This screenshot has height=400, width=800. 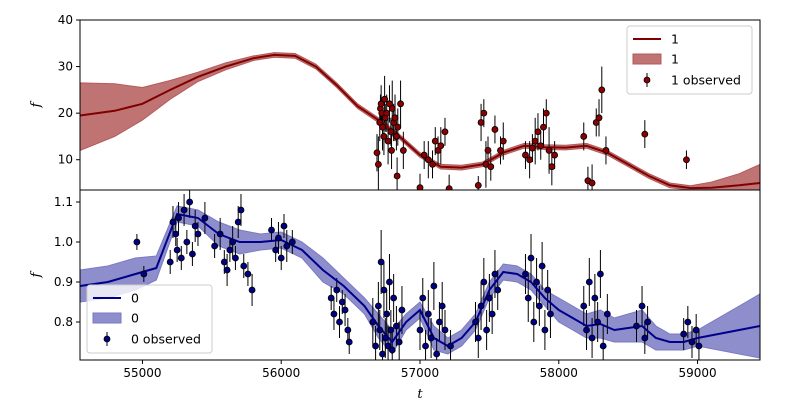 I want to click on legend-band-swatch-bottom, so click(x=107, y=318).